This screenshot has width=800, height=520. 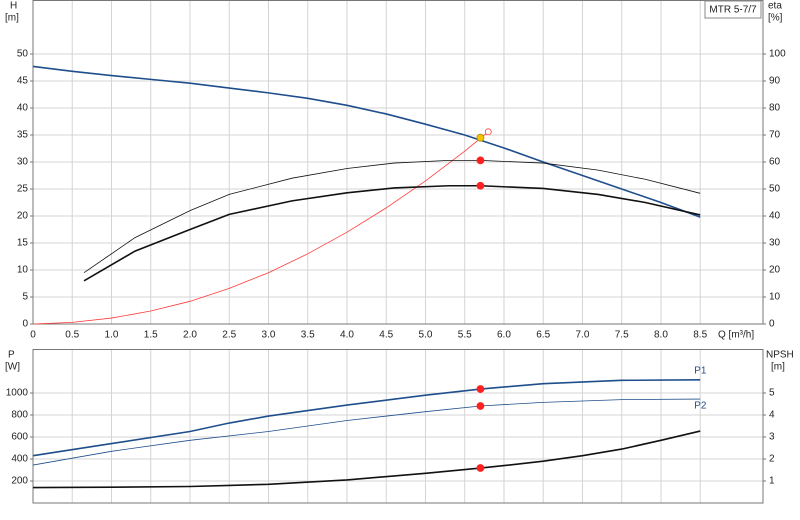 What do you see at coordinates (772, 437) in the screenshot?
I see `y2-tick-label: 3` at bounding box center [772, 437].